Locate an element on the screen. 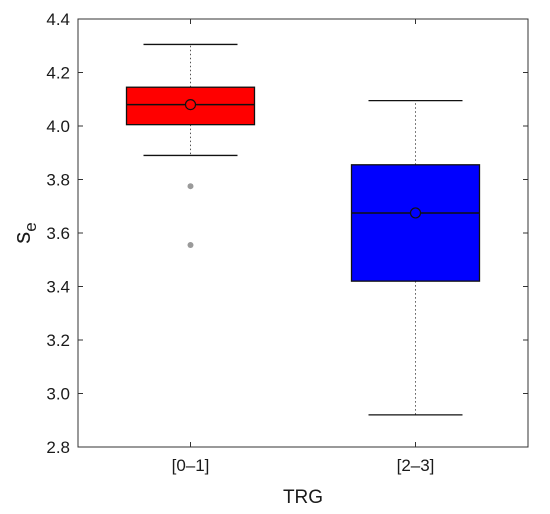 The height and width of the screenshot is (514, 550). x-axis-label: TRG is located at coordinates (303, 497).